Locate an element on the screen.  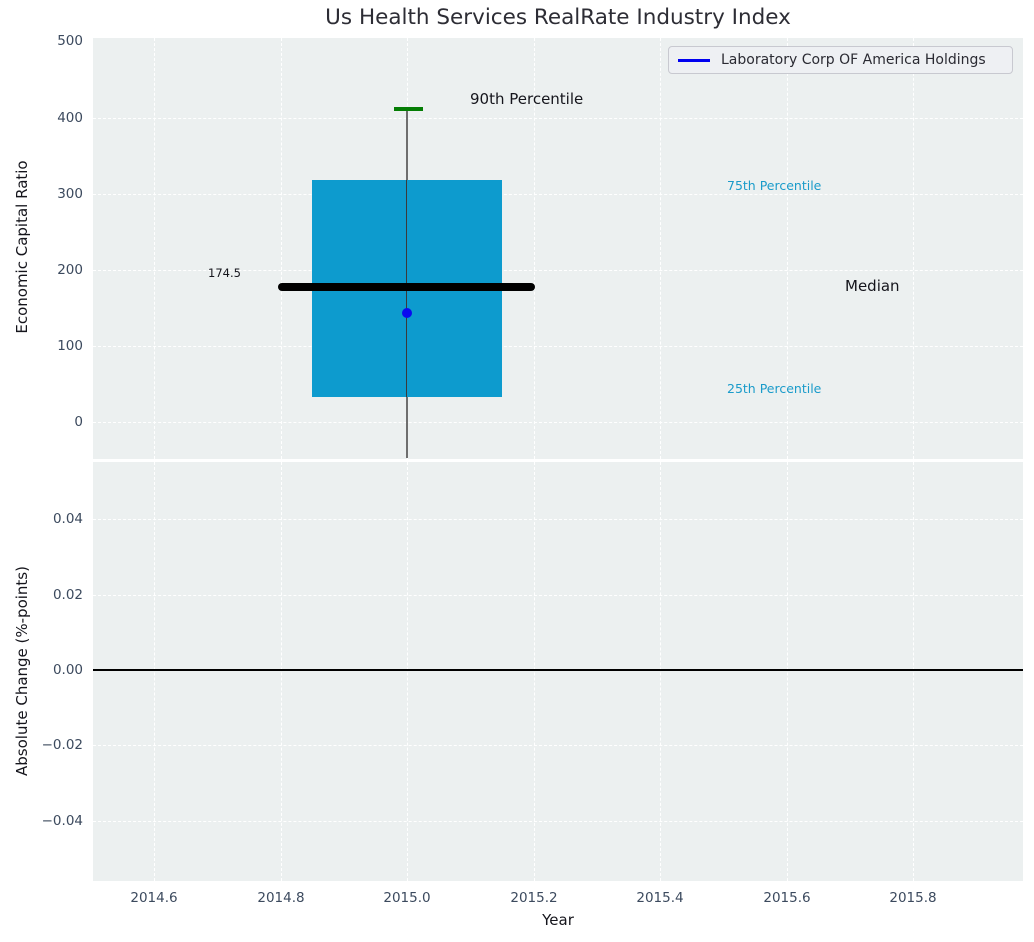
ytick-top: 500 is located at coordinates (70, 41).